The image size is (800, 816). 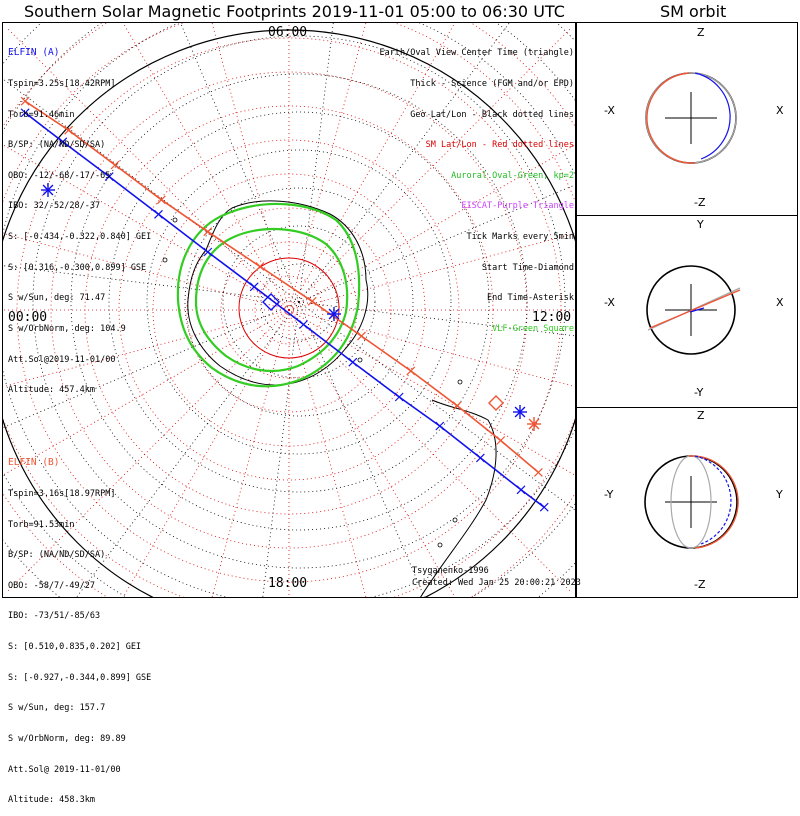 What do you see at coordinates (779, 494) in the screenshot?
I see `orbit3-right-label: Y` at bounding box center [779, 494].